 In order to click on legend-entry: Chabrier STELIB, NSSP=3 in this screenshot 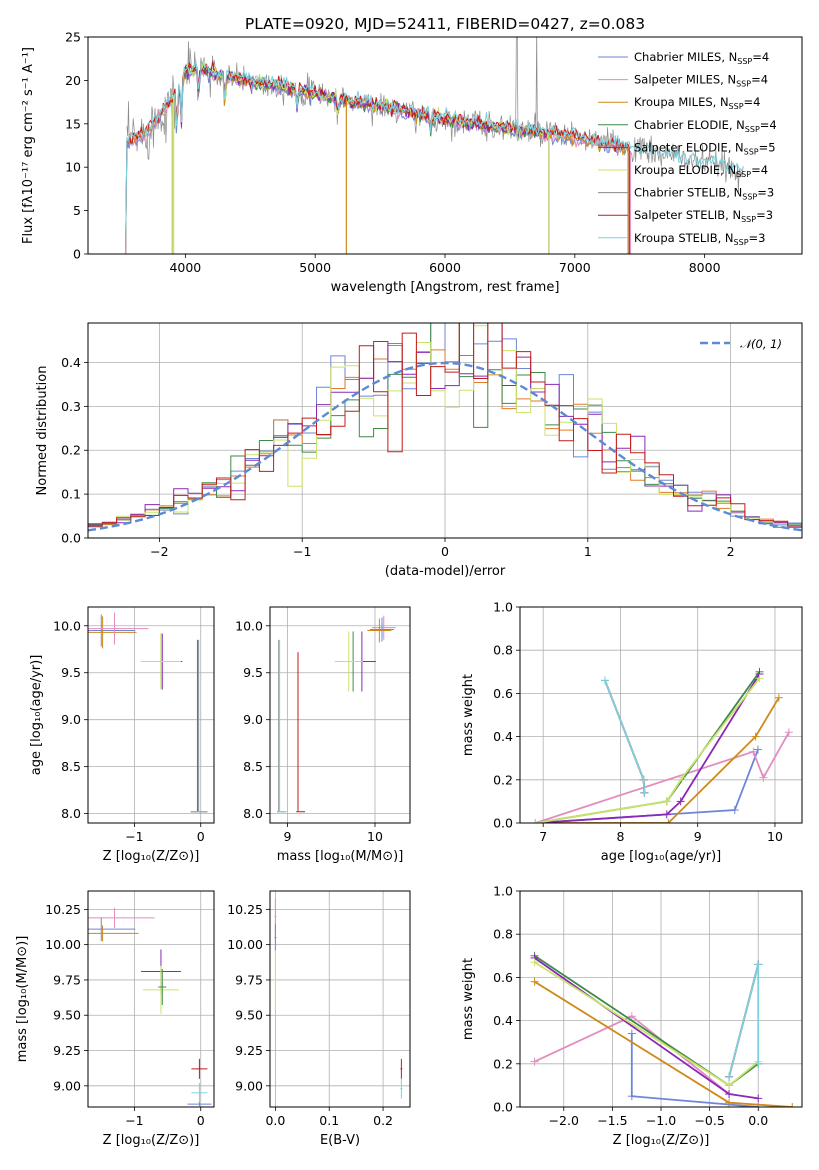, I will do `click(704, 194)`.